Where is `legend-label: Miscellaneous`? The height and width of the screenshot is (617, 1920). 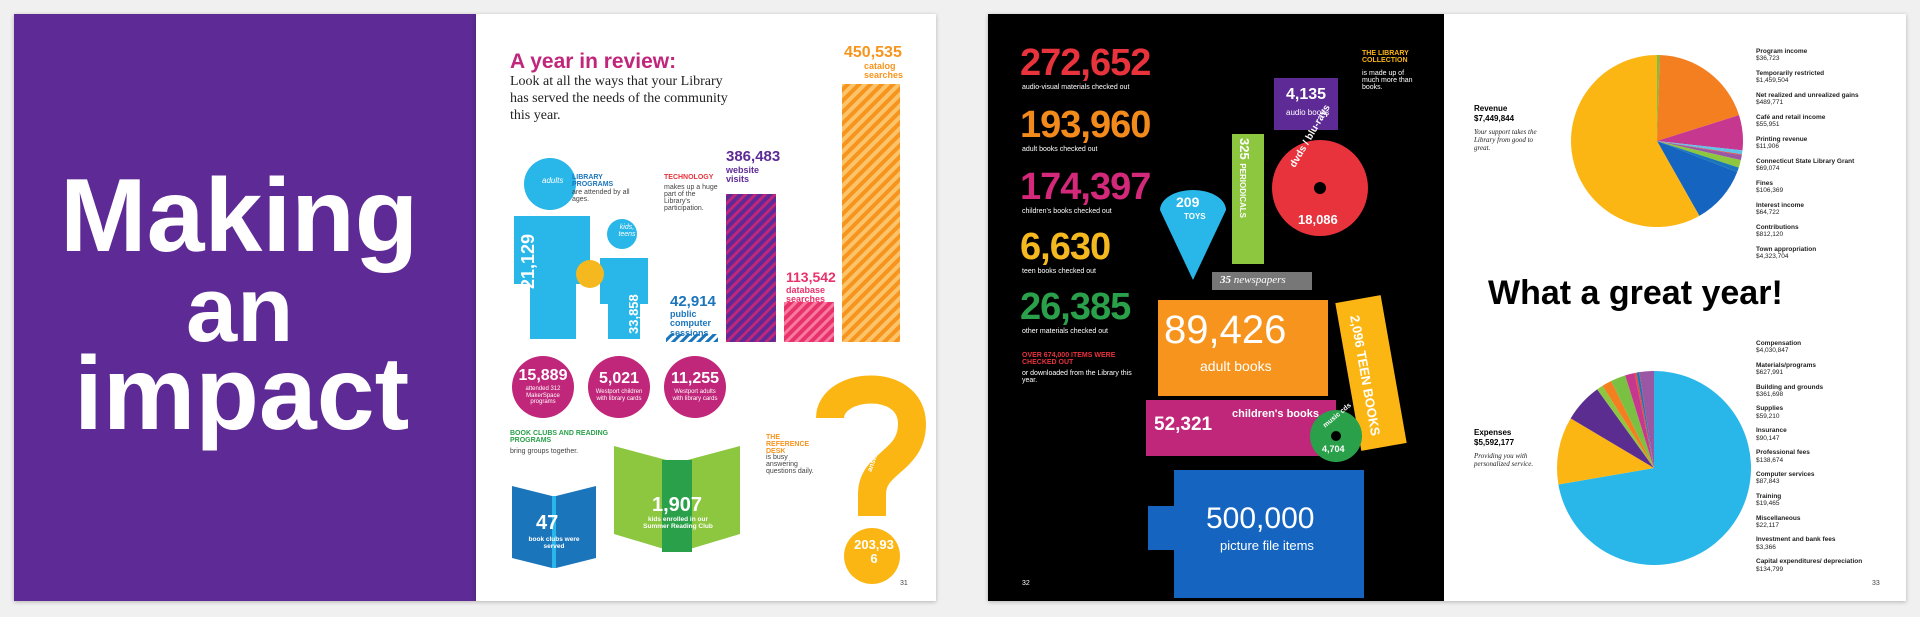 legend-label: Miscellaneous is located at coordinates (1778, 518).